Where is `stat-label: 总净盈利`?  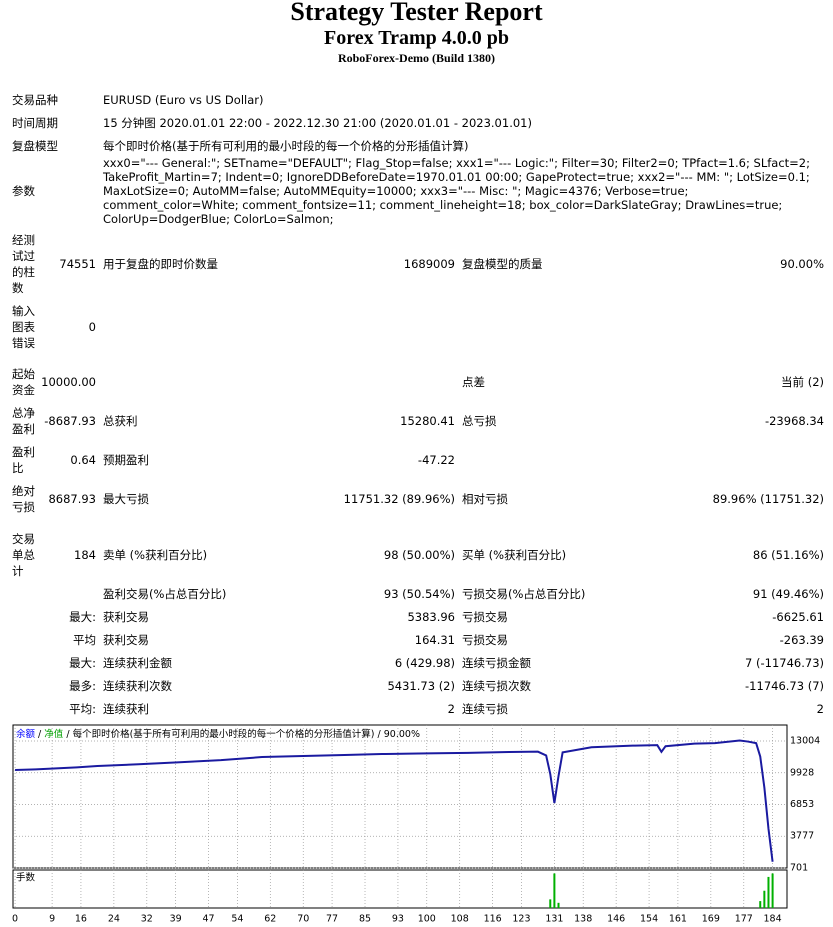
stat-label: 总净盈利 is located at coordinates (23, 421).